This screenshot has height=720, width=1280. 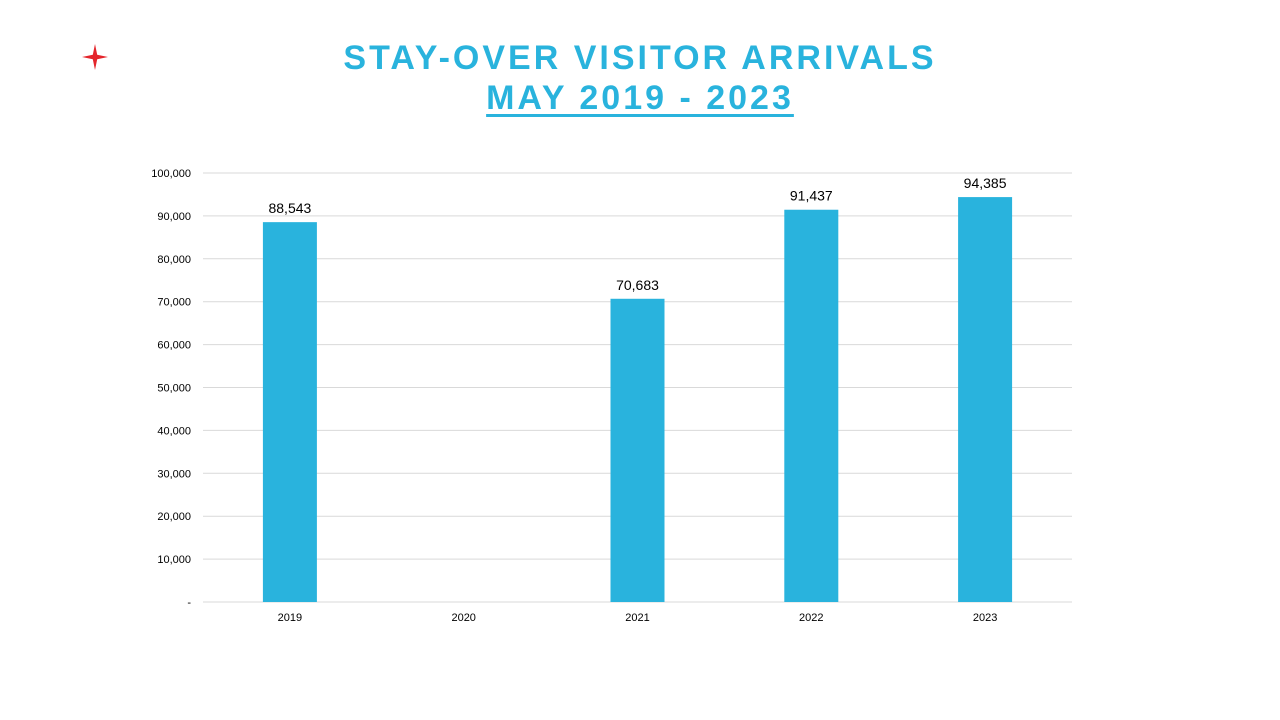 I want to click on data-label: 91,437, so click(x=811, y=196).